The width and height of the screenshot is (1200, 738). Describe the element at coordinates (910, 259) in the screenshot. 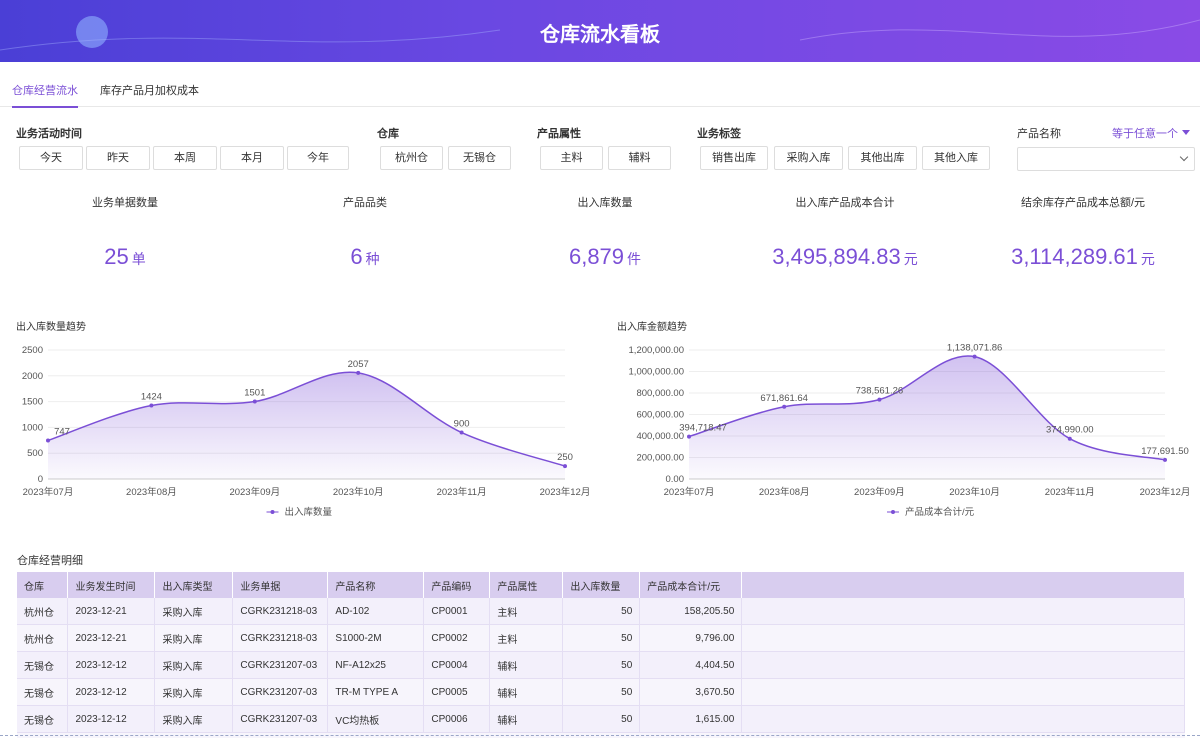

I see `kpi-unit: 元` at that location.